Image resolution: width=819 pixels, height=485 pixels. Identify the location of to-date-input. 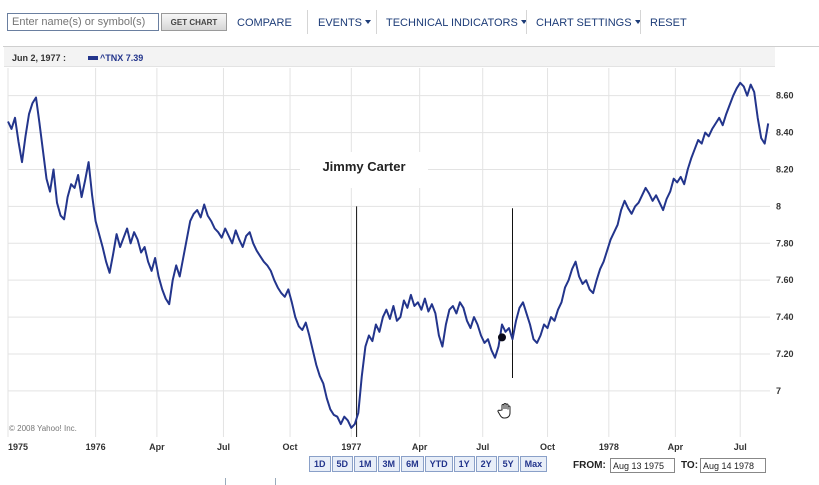
(733, 465).